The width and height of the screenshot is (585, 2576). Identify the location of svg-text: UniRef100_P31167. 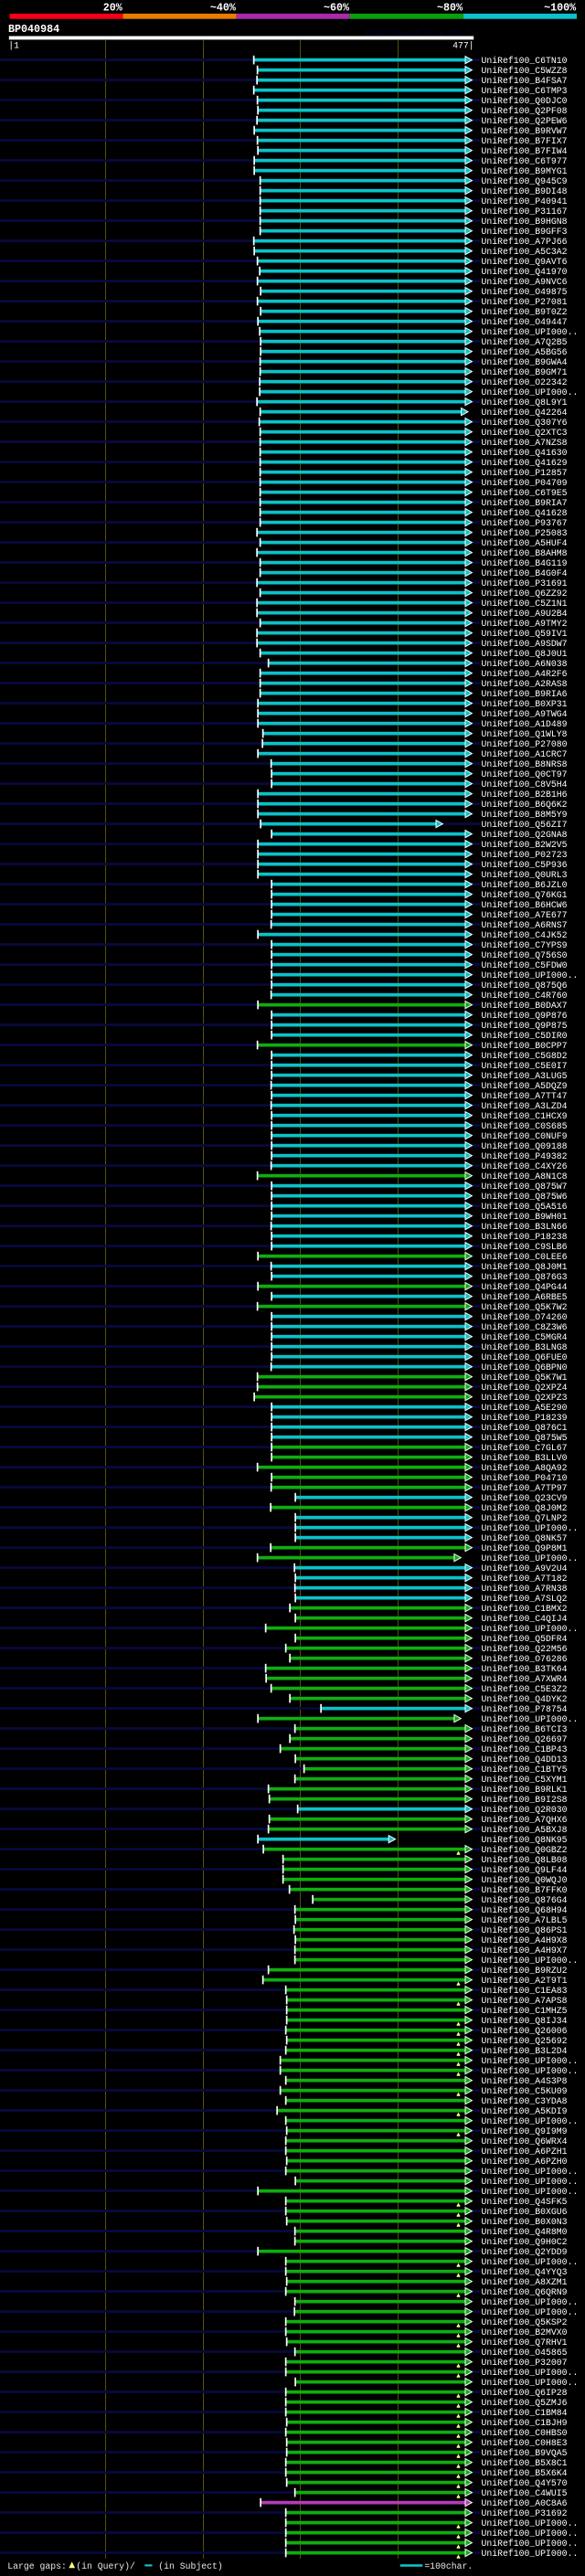
(525, 212).